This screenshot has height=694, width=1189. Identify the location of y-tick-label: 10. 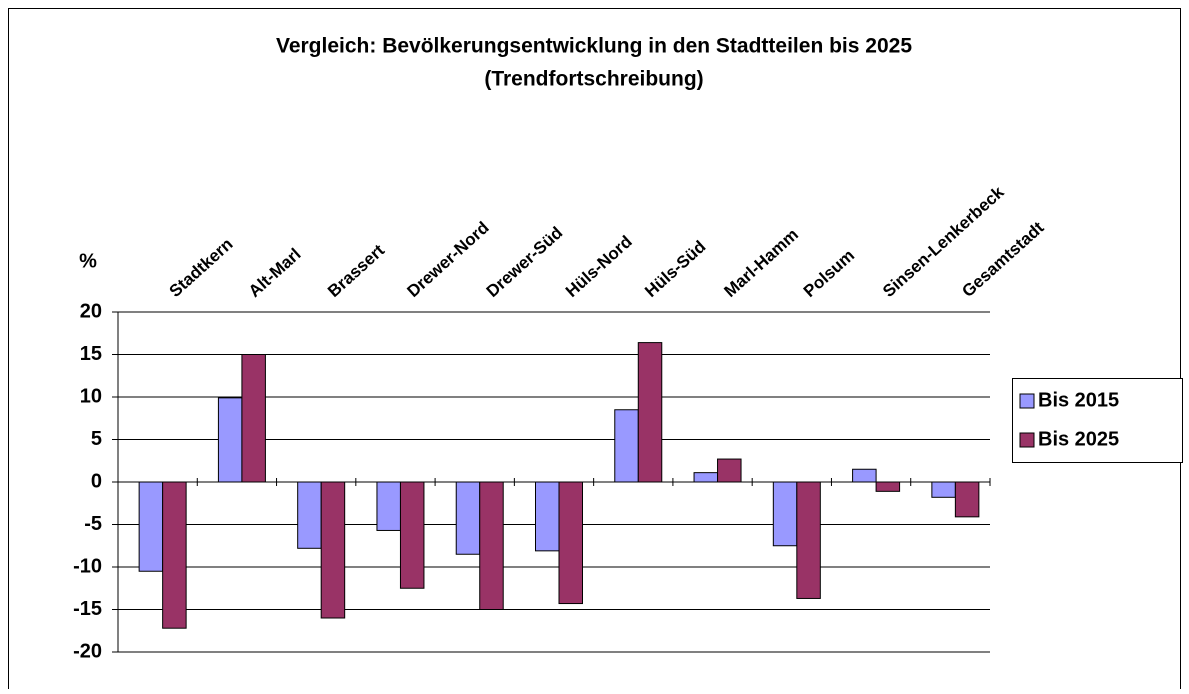
(91, 396).